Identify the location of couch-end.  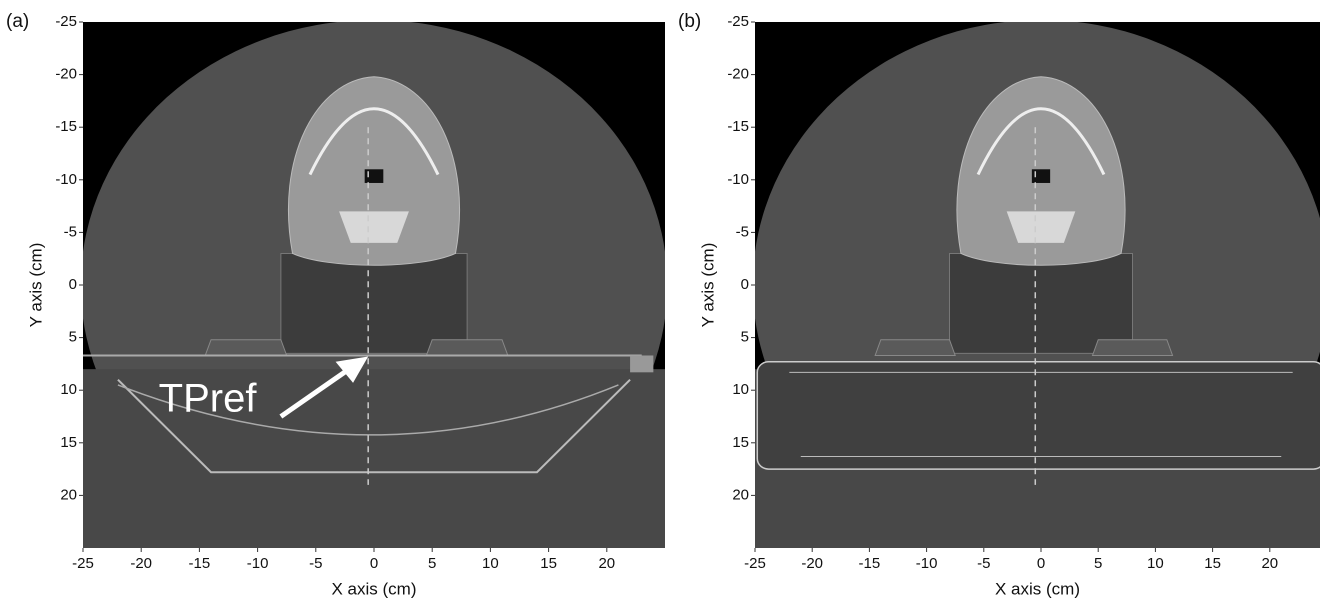
(642, 364).